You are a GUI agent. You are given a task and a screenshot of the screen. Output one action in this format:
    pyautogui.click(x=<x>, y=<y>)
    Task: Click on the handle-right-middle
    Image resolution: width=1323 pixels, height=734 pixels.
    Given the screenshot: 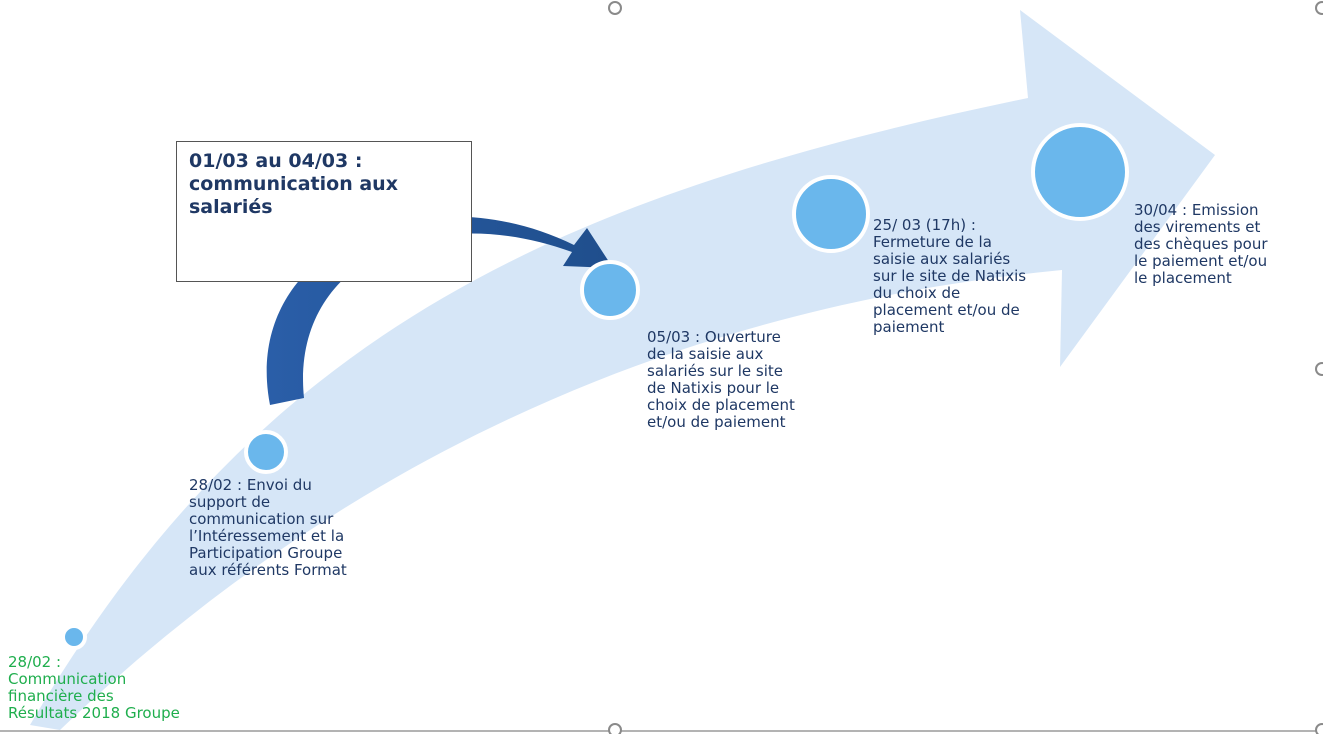 What is the action you would take?
    pyautogui.click(x=1319, y=369)
    